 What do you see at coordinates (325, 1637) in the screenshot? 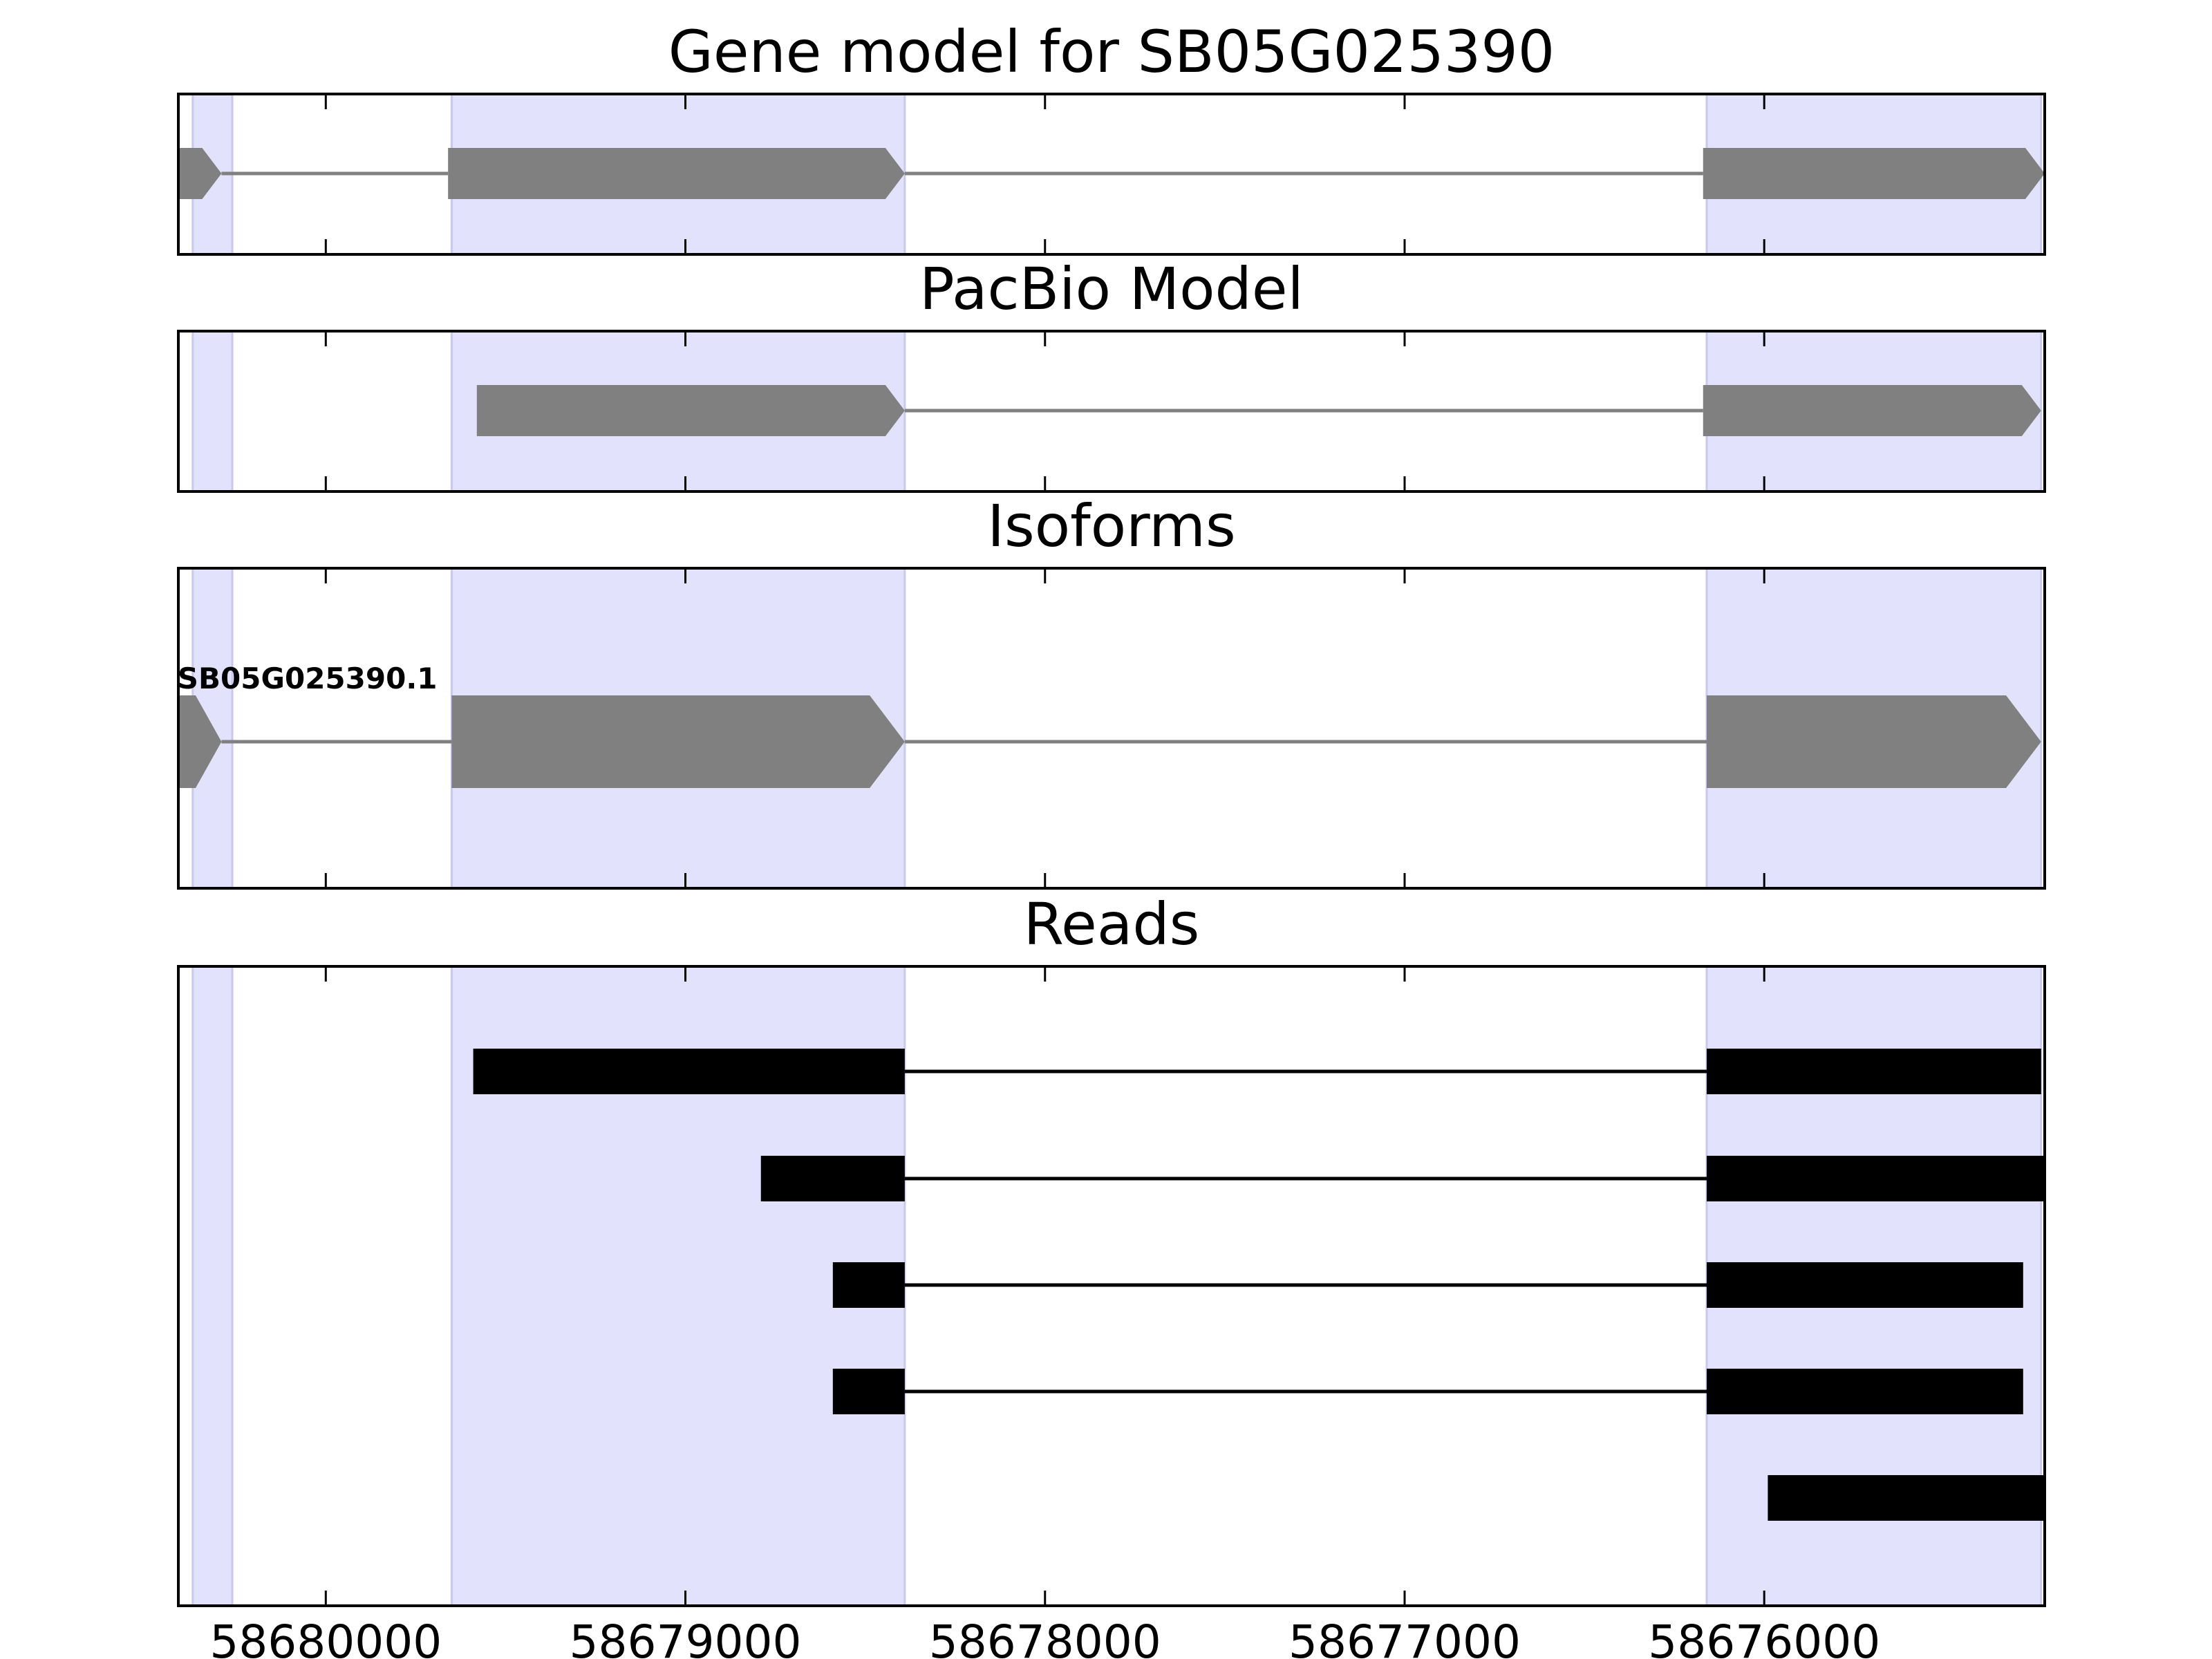
I see `x-tick-label: 58680000` at bounding box center [325, 1637].